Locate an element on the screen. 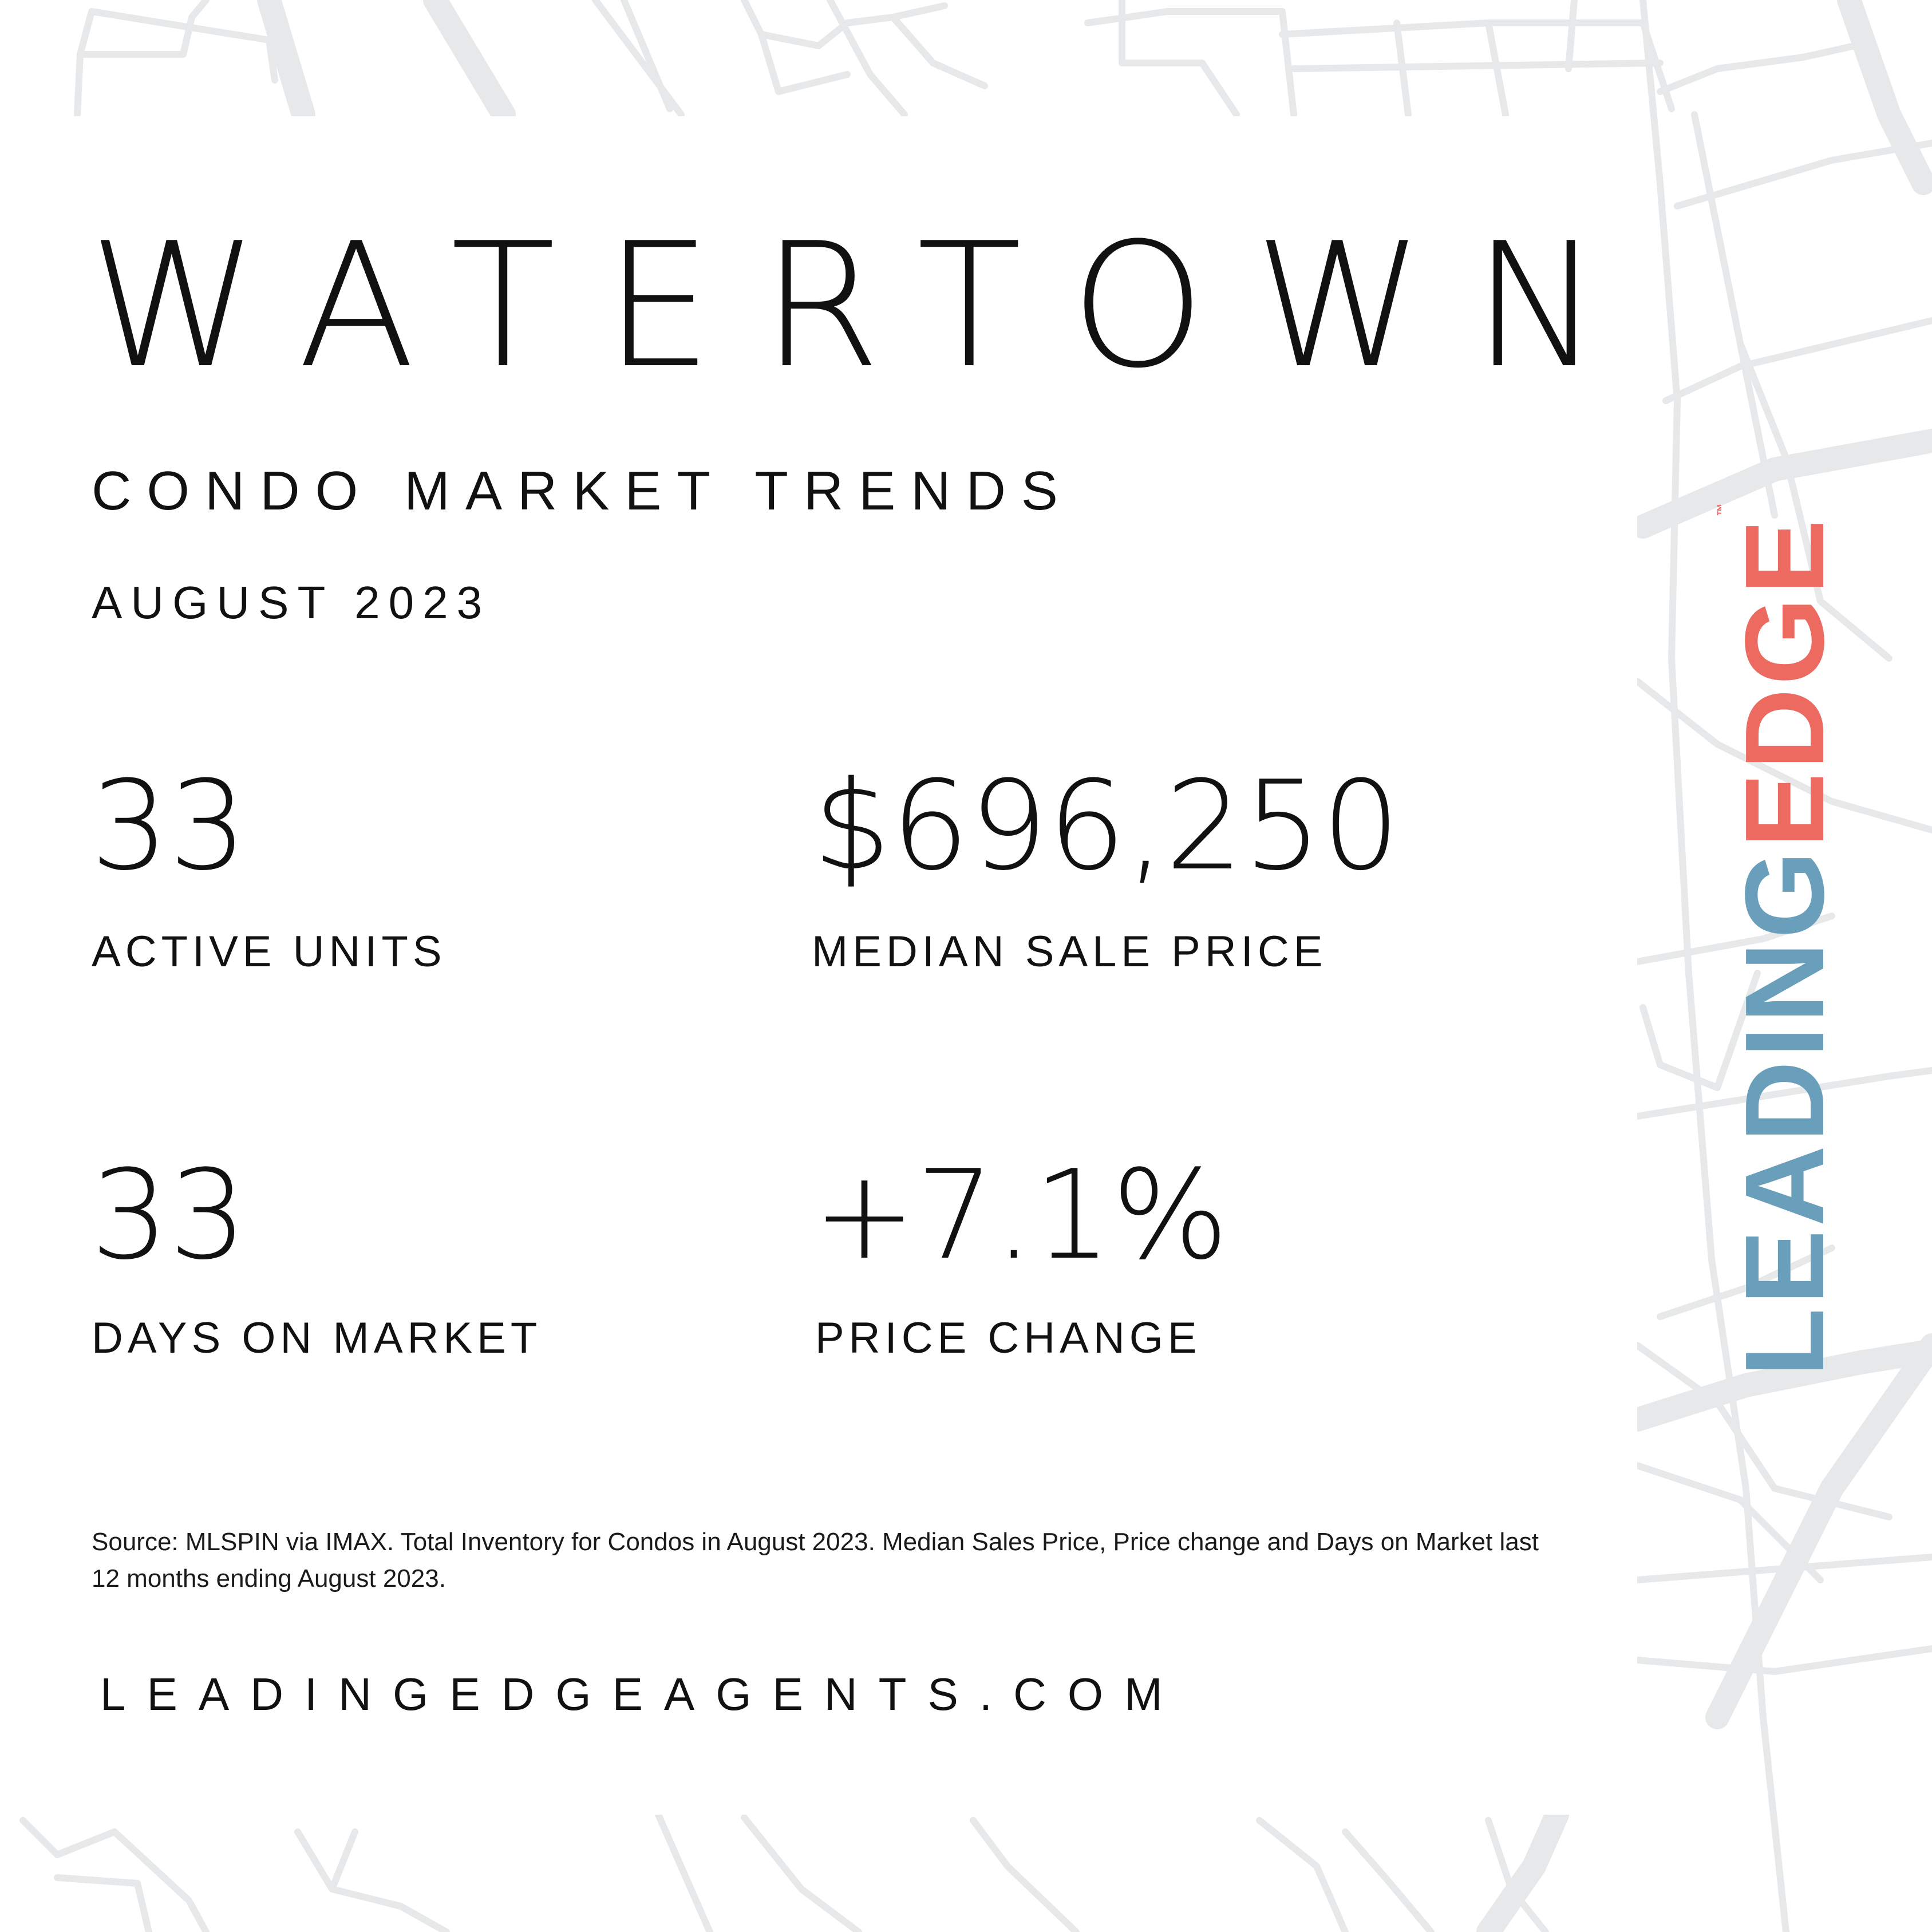 This screenshot has width=1932, height=1932. report-subtitle: CONDO MARKET TRENDS is located at coordinates (582, 490).